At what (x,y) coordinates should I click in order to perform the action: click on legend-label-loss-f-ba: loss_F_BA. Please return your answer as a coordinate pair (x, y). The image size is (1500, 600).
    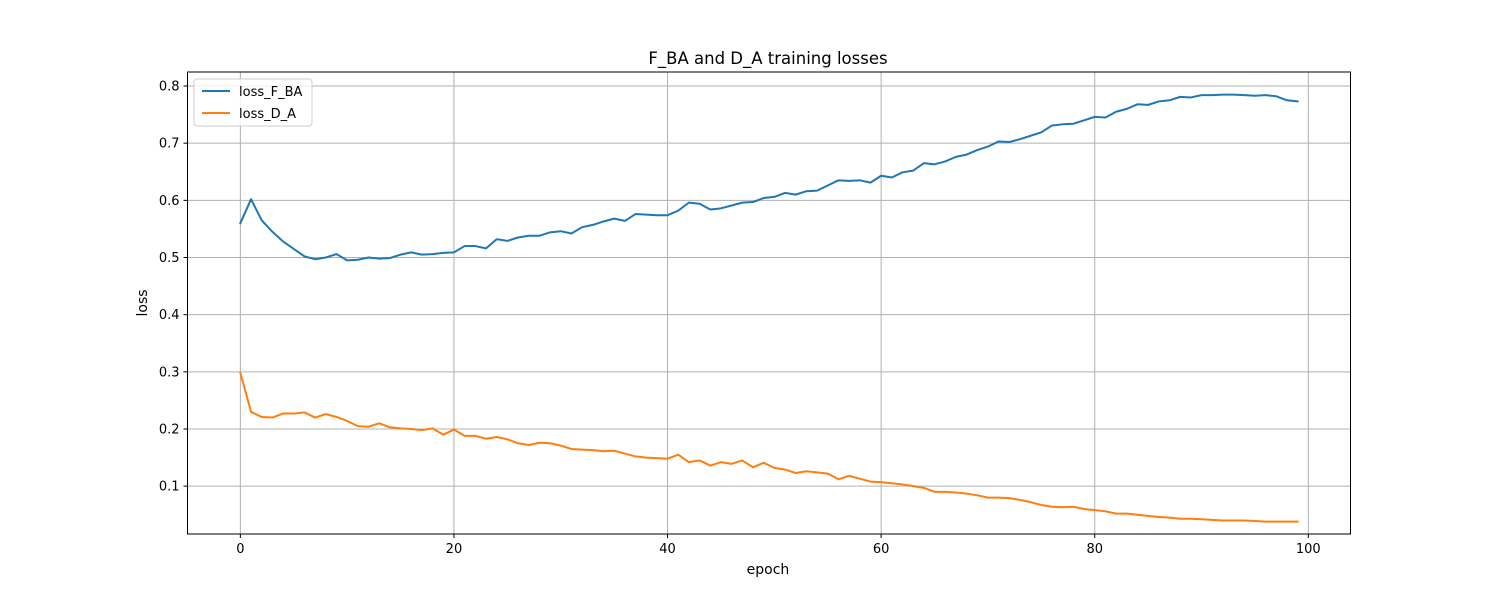
    Looking at the image, I should click on (271, 92).